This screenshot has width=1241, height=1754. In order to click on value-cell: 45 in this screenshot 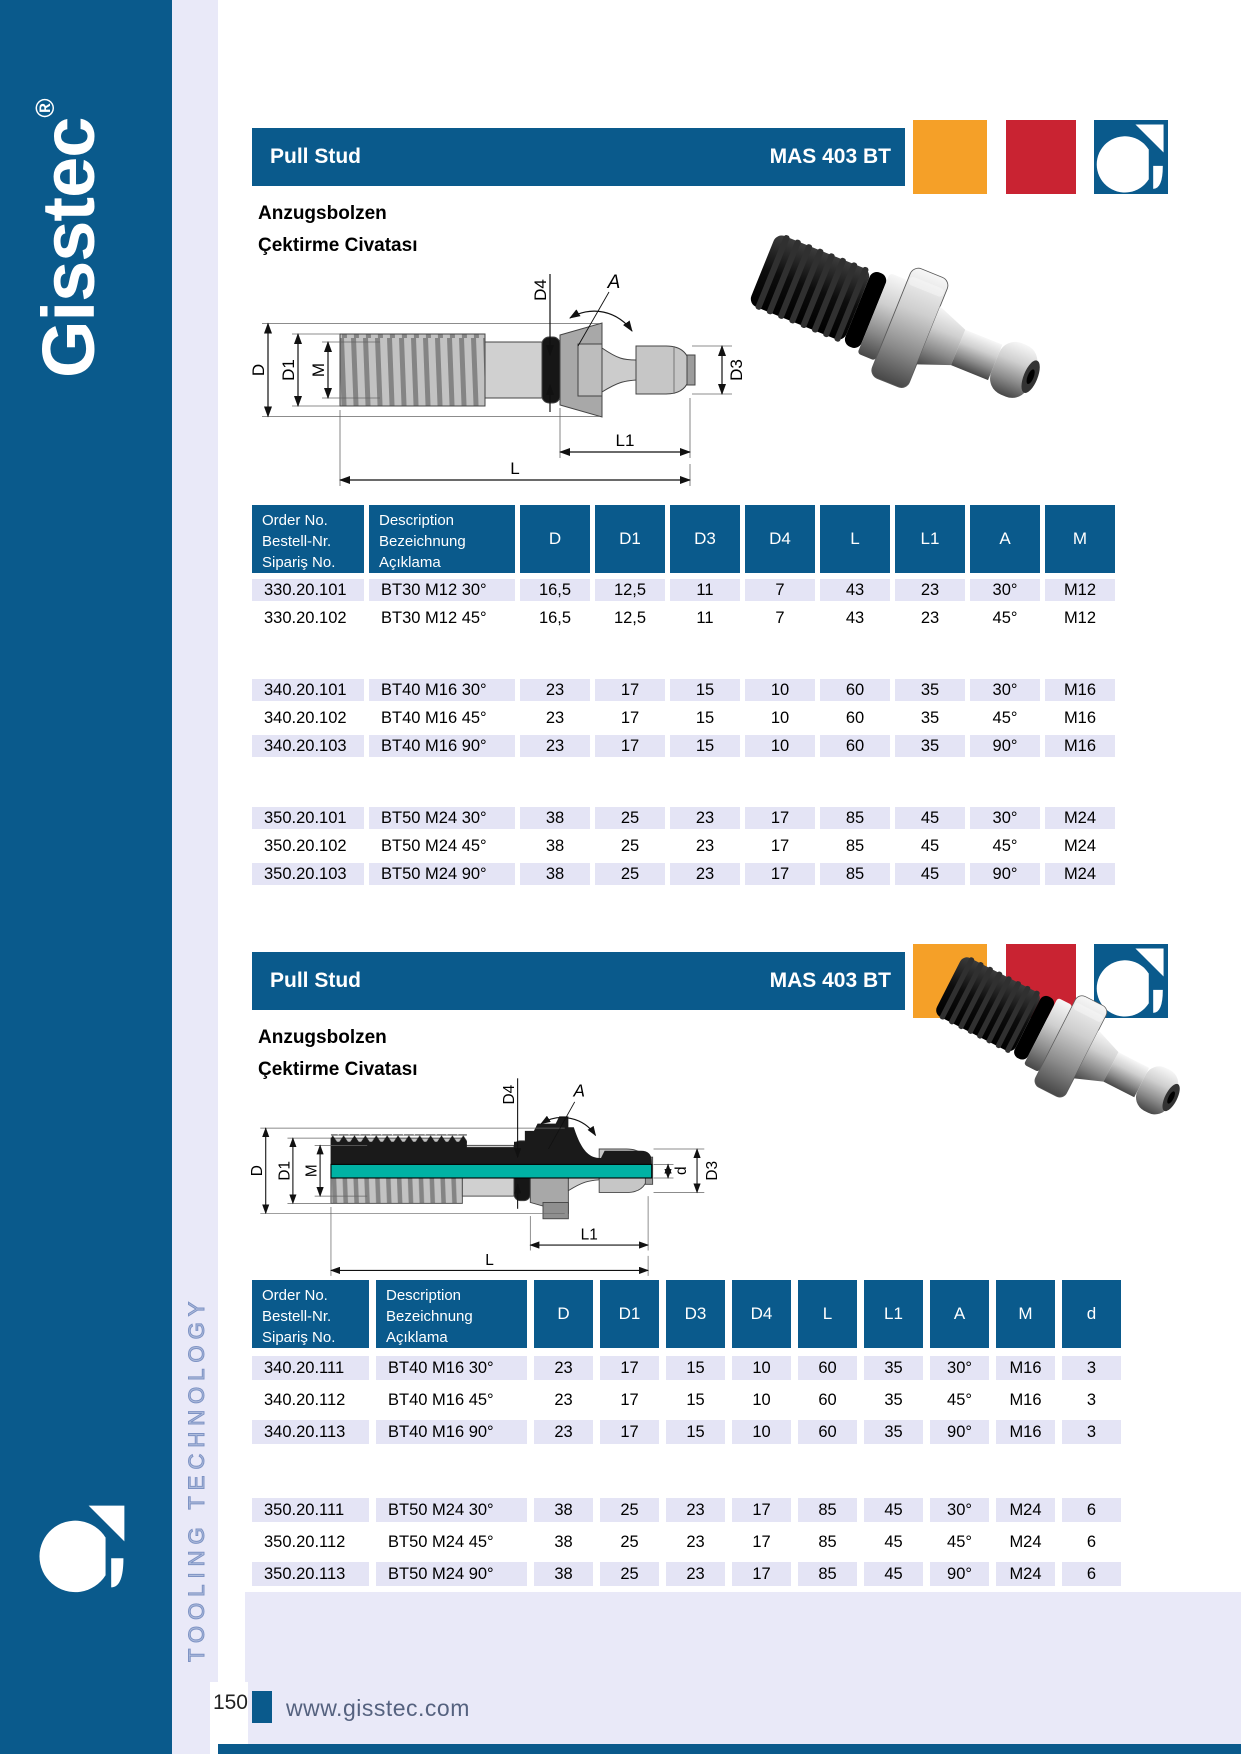, I will do `click(893, 1510)`.